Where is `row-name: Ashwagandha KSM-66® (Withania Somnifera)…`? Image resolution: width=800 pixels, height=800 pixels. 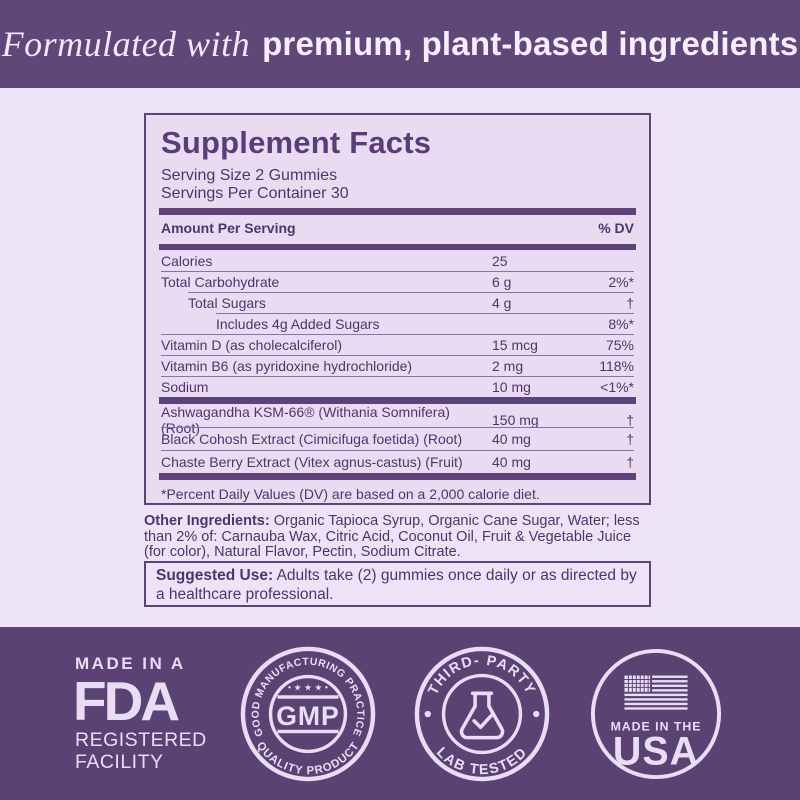
row-name: Ashwagandha KSM-66® (Withania Somnifera)… is located at coordinates (305, 420).